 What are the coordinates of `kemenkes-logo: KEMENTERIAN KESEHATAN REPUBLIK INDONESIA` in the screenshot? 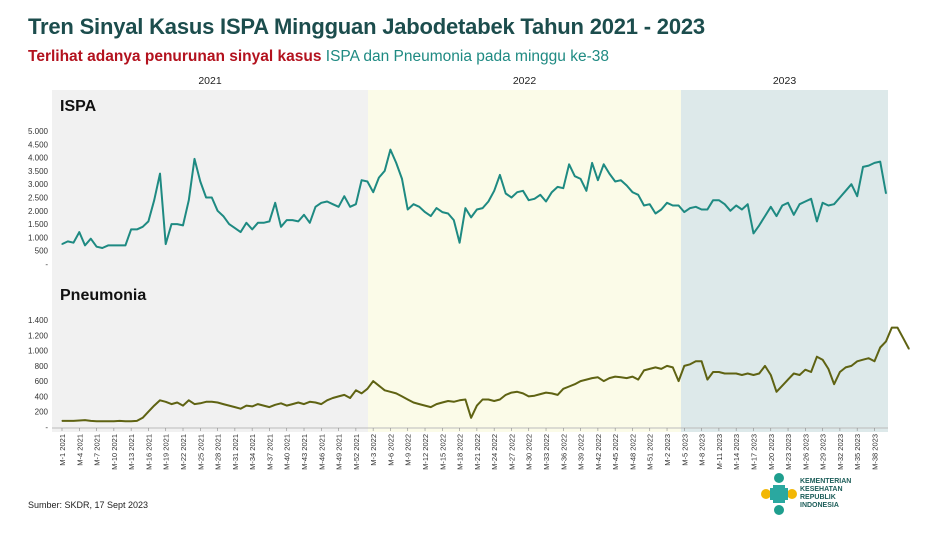 It's located at (835, 497).